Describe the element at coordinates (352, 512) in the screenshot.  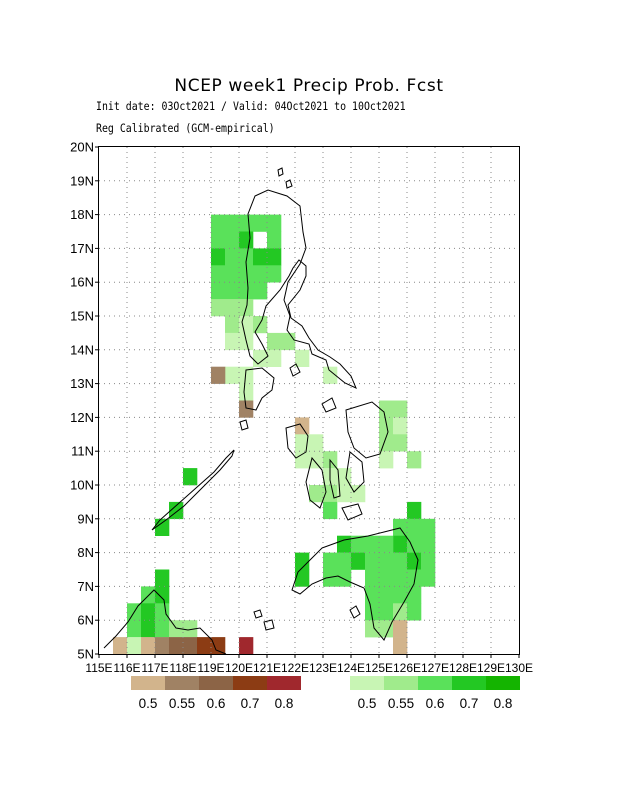
I see `coastline-bohol` at that location.